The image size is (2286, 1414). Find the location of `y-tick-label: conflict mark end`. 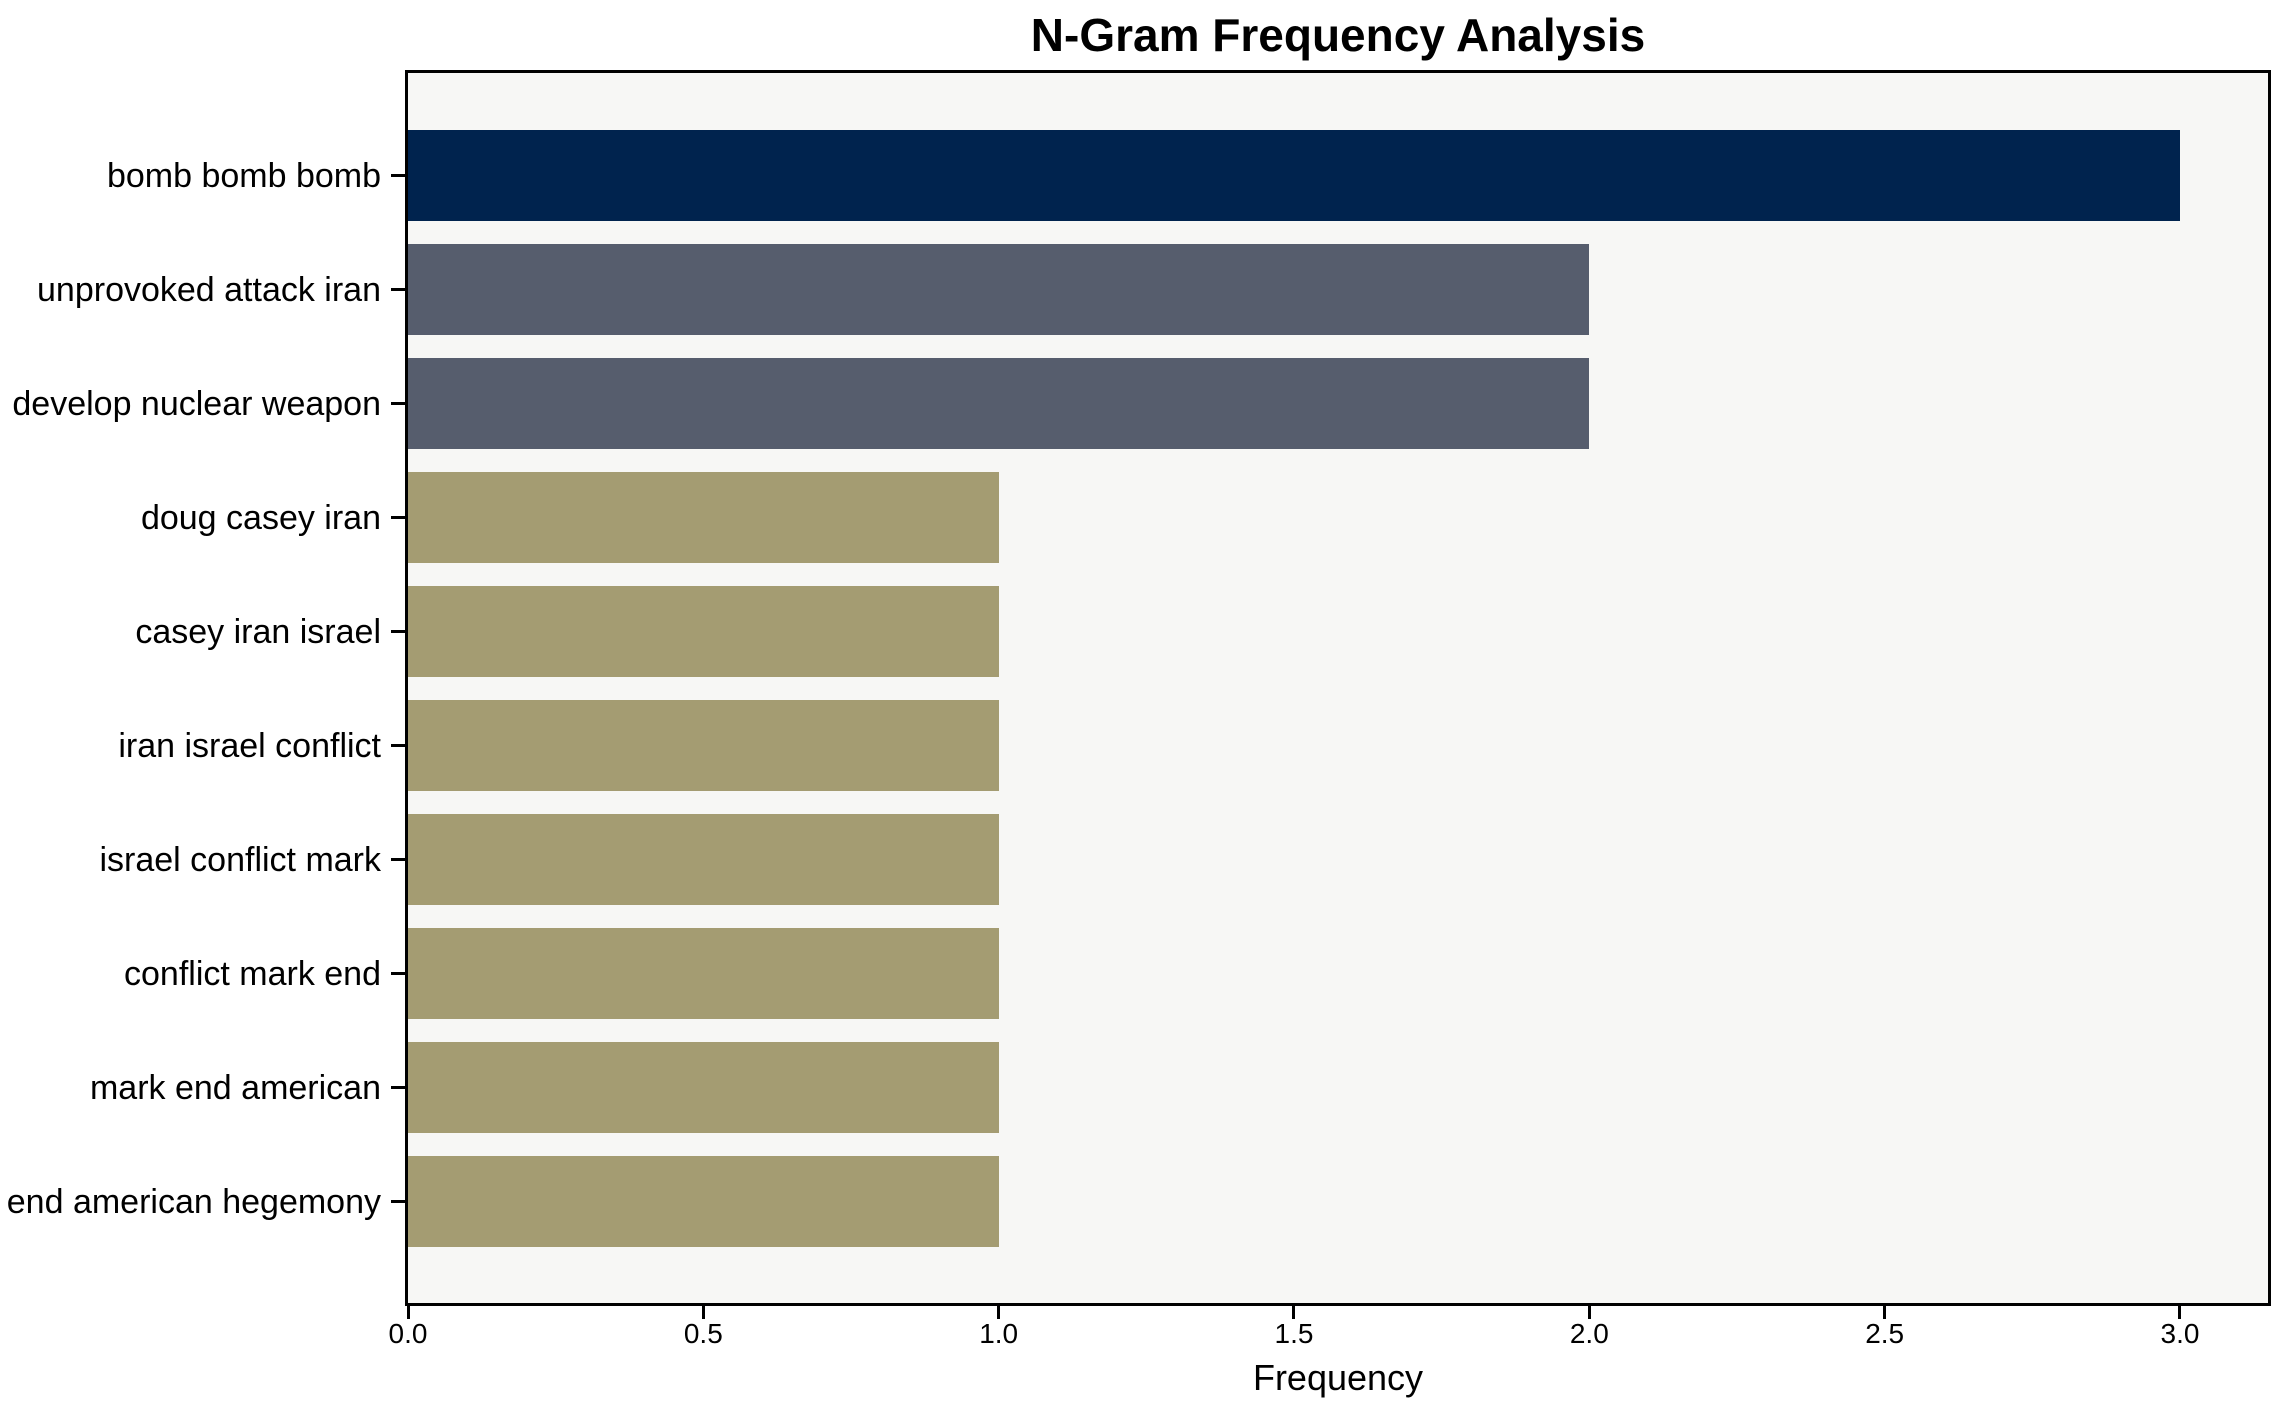

y-tick-label: conflict mark end is located at coordinates (252, 973).